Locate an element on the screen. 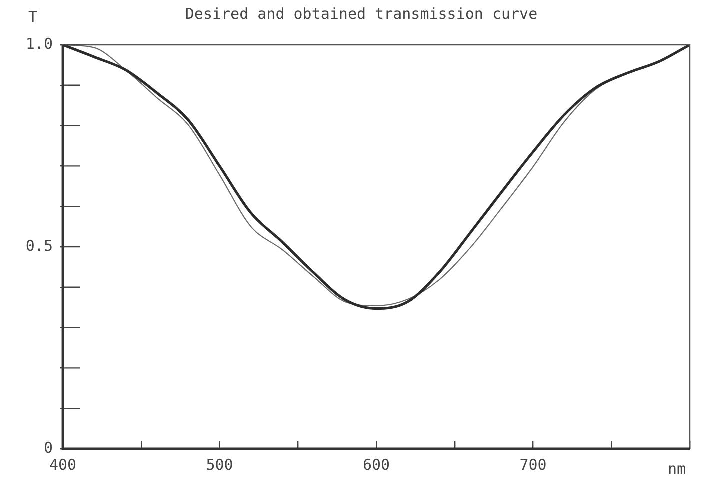  x-tick-label: 400 is located at coordinates (63, 465).